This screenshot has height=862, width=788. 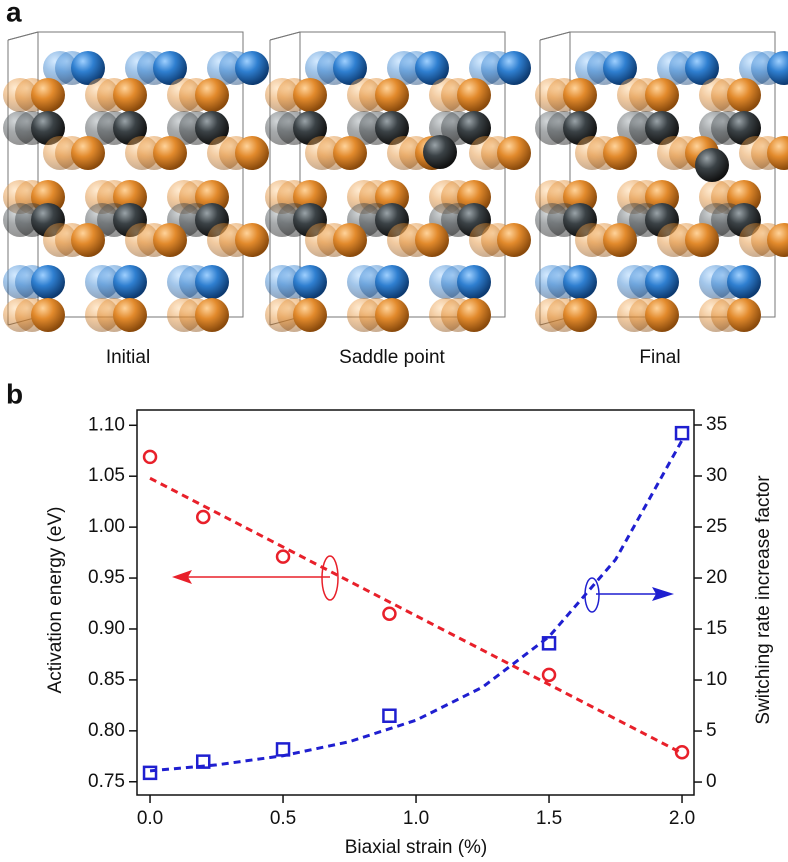 I want to click on y-tick-label: 1.10, so click(x=106, y=424).